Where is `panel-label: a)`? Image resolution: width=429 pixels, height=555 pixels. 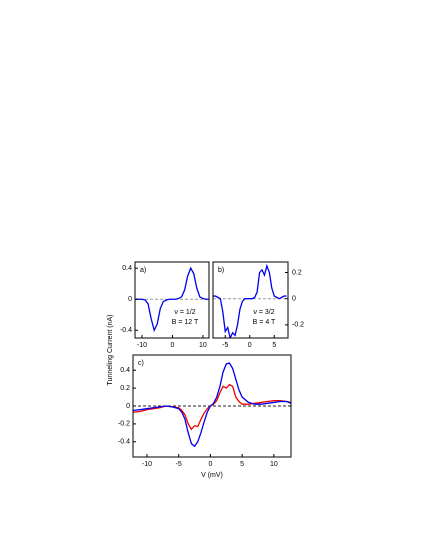 panel-label: a) is located at coordinates (143, 270).